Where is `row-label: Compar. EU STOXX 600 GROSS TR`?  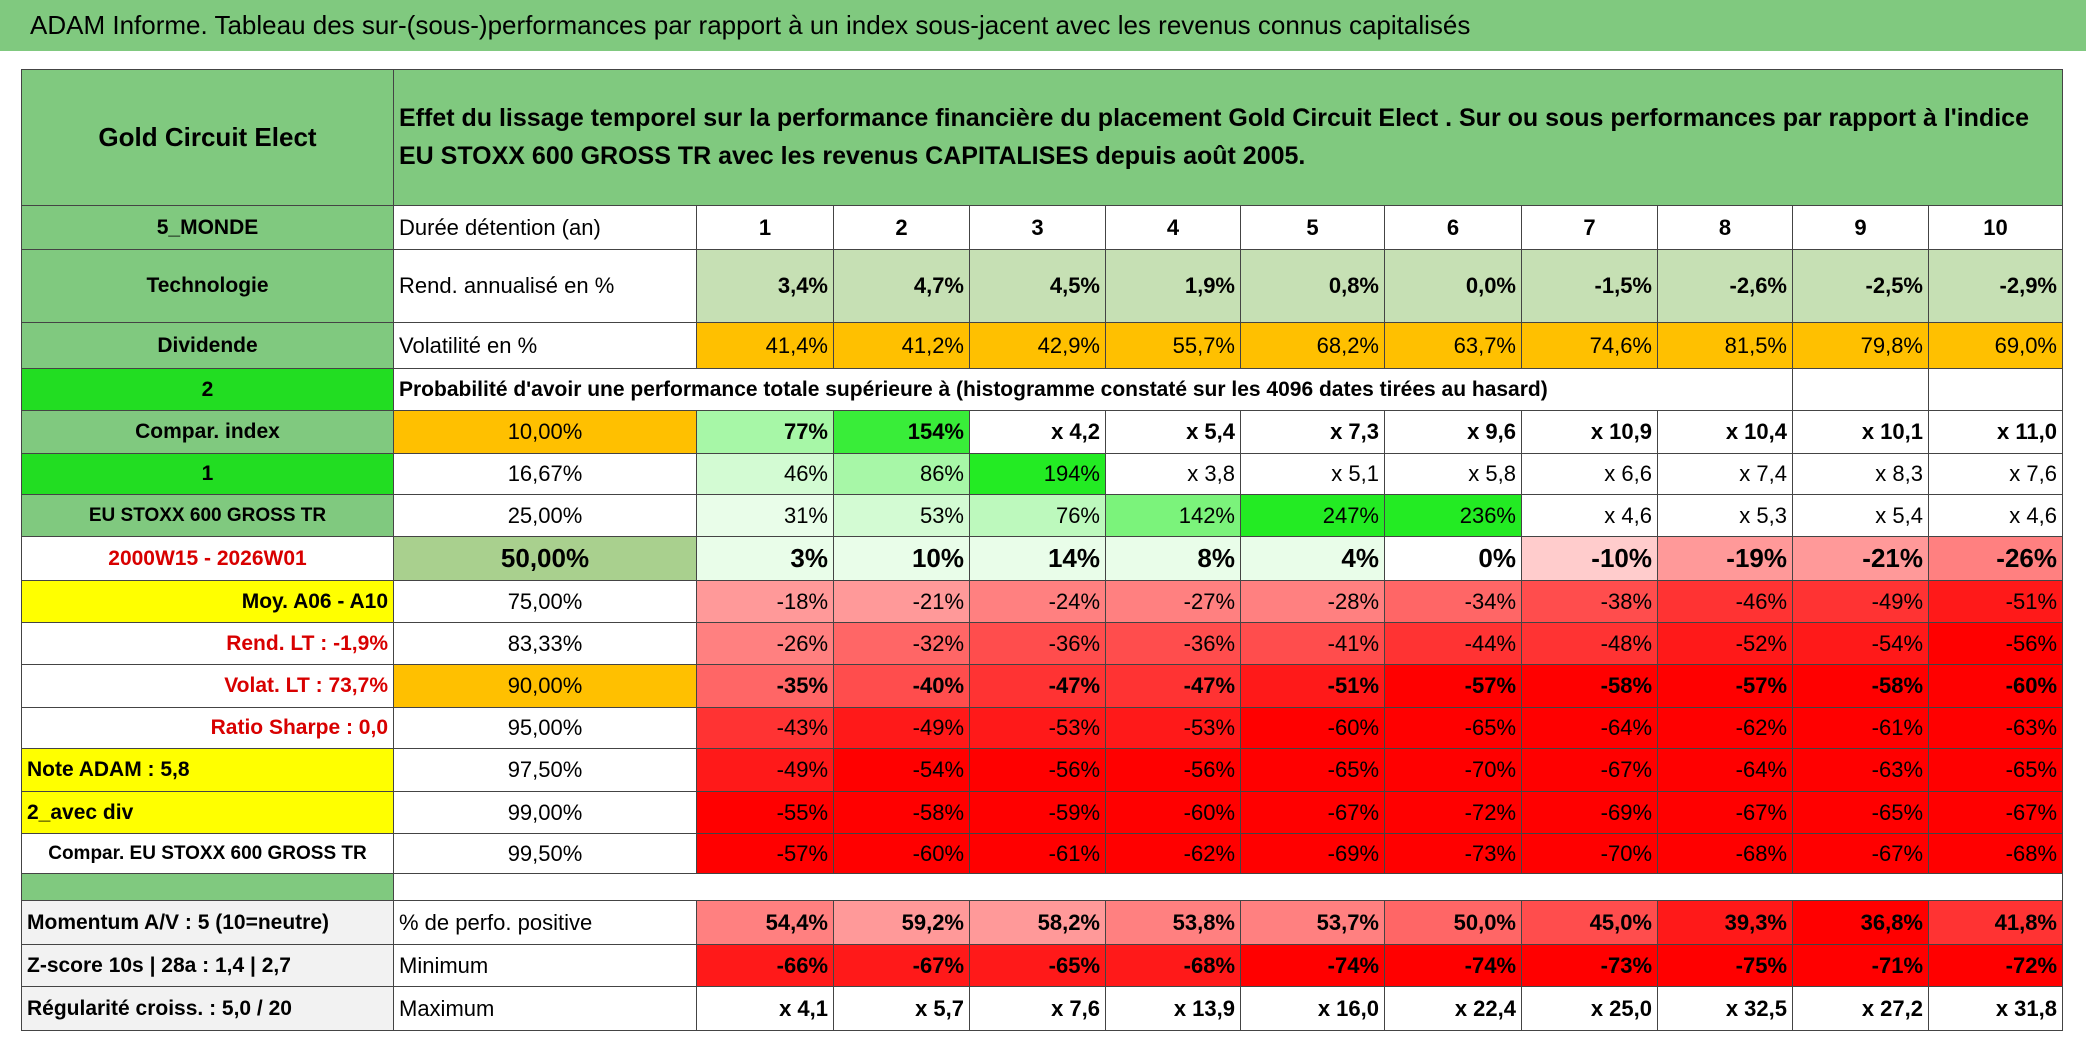 row-label: Compar. EU STOXX 600 GROSS TR is located at coordinates (207, 854).